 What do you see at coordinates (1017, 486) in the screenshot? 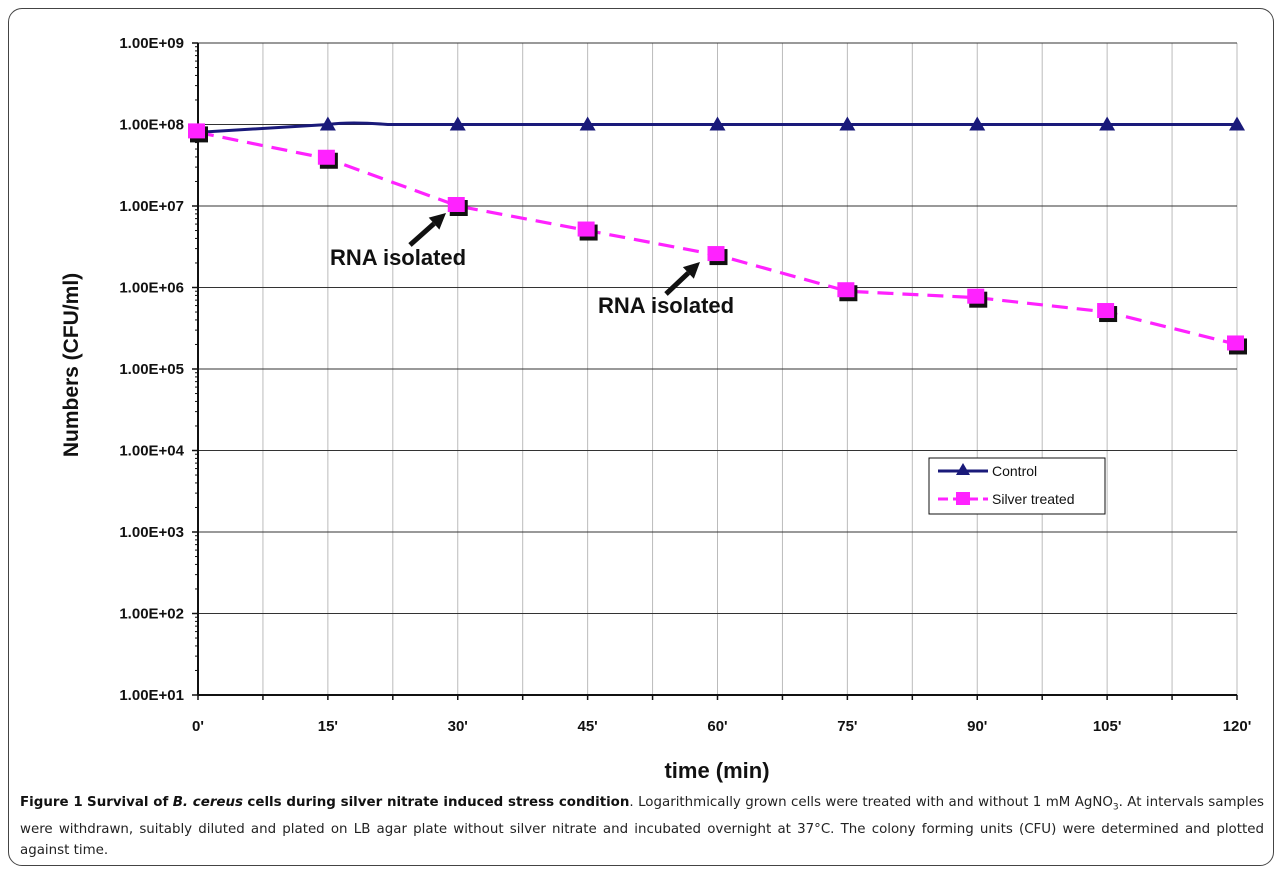
I see `legend: Control Silver treated` at bounding box center [1017, 486].